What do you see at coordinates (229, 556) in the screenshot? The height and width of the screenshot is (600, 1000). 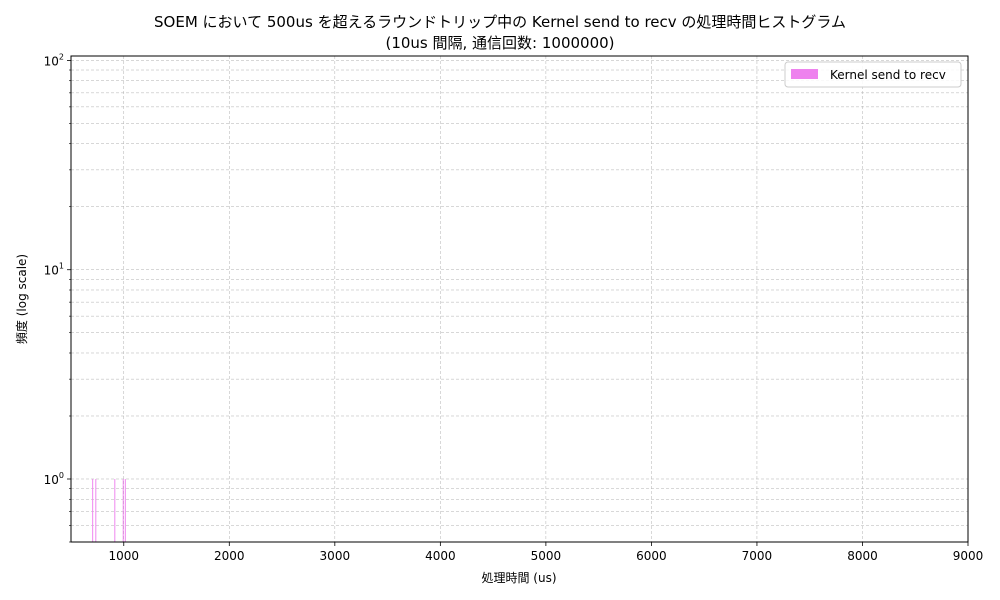 I see `x-tick-label: 2000` at bounding box center [229, 556].